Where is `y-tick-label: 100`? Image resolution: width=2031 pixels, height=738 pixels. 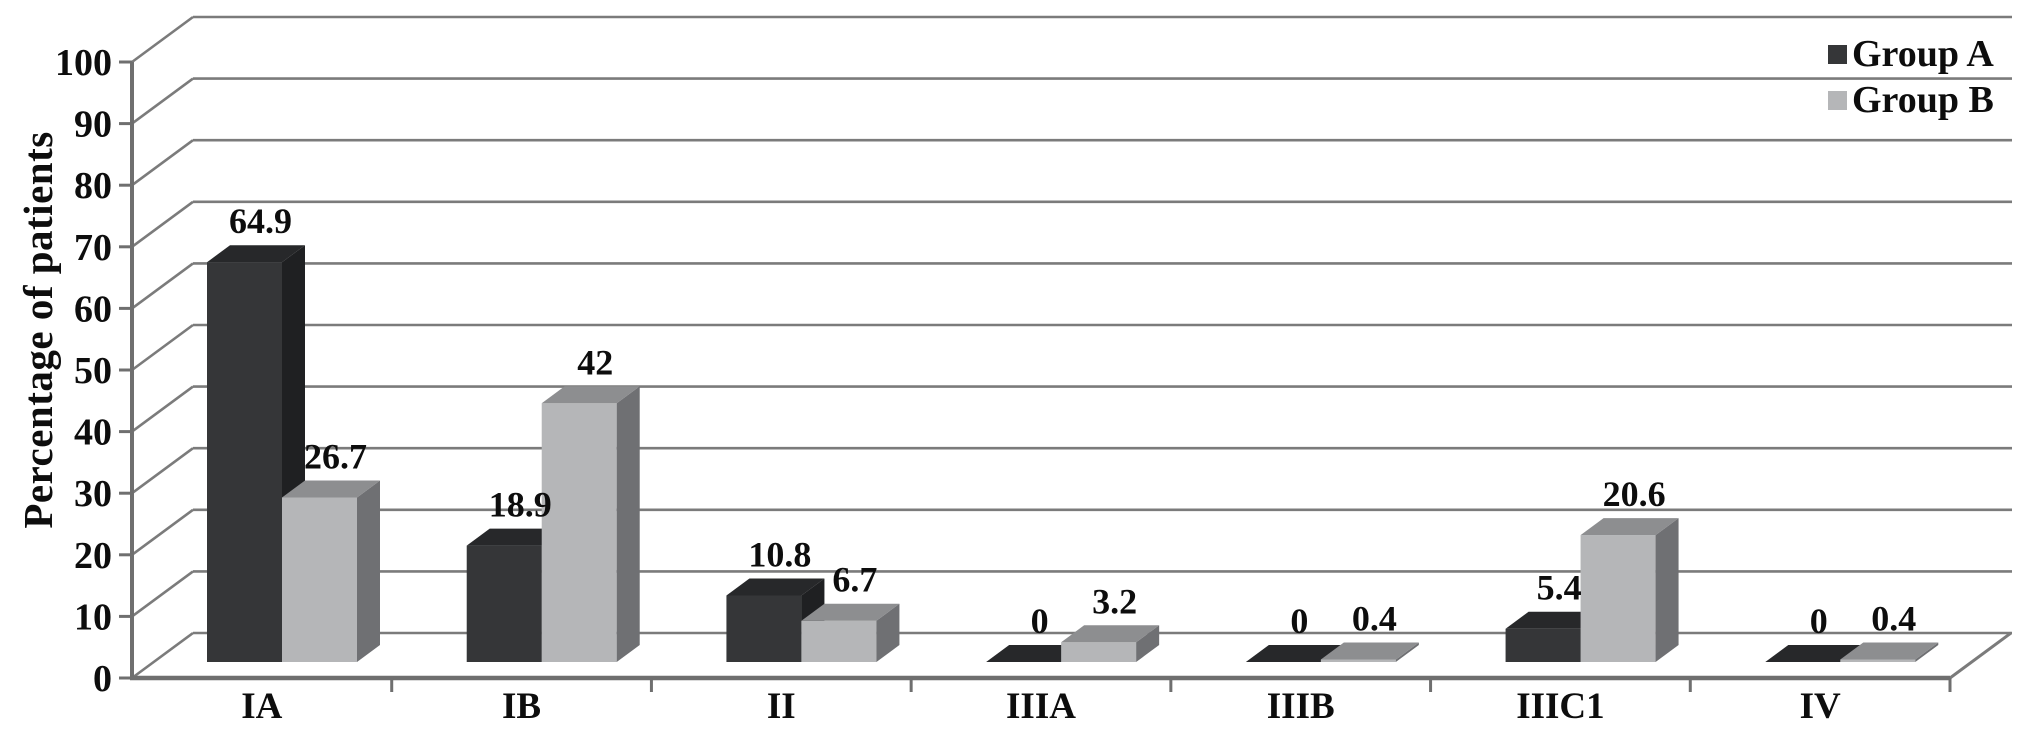 y-tick-label: 100 is located at coordinates (83, 63).